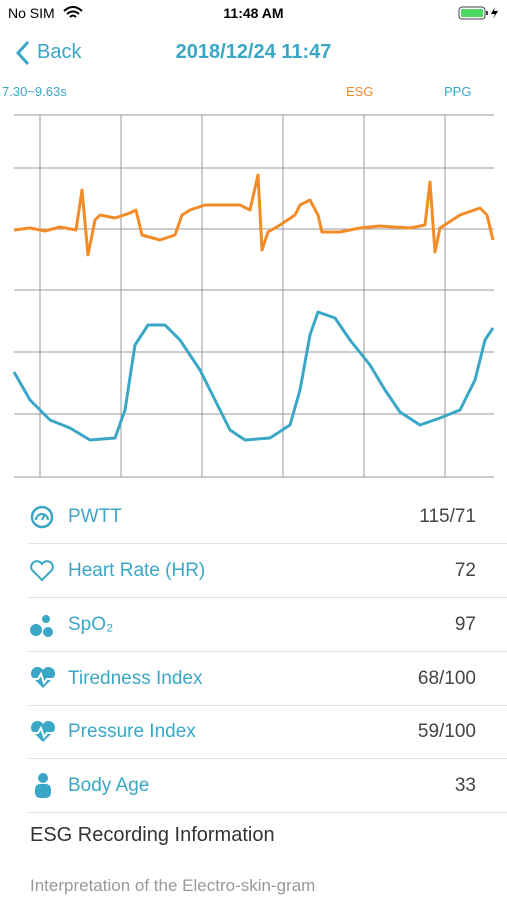 This screenshot has height=900, width=507. I want to click on metric-label: Pressure Index, so click(132, 731).